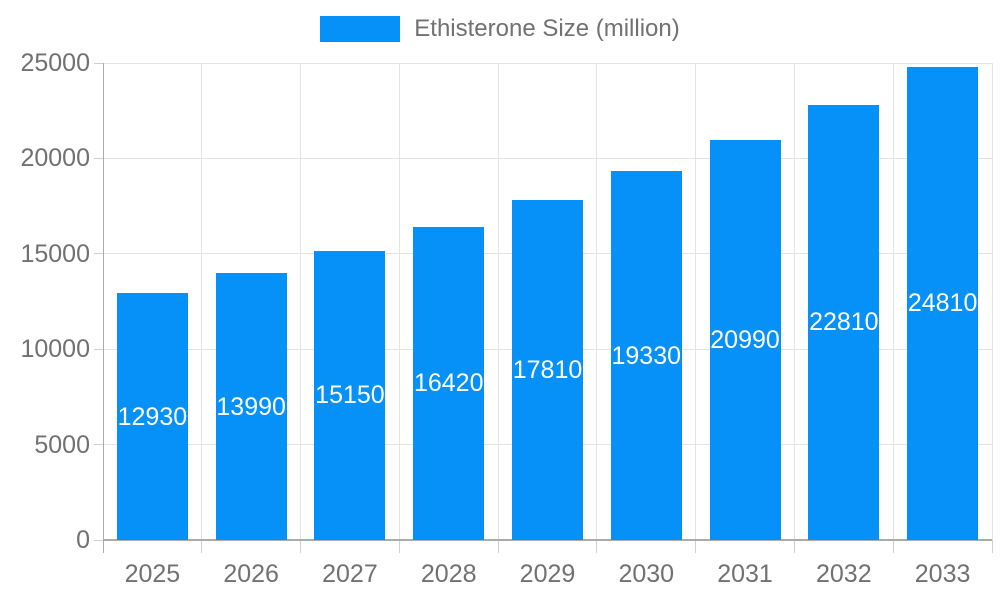 Image resolution: width=1000 pixels, height=600 pixels. Describe the element at coordinates (360, 29) in the screenshot. I see `legend-swatch` at that location.